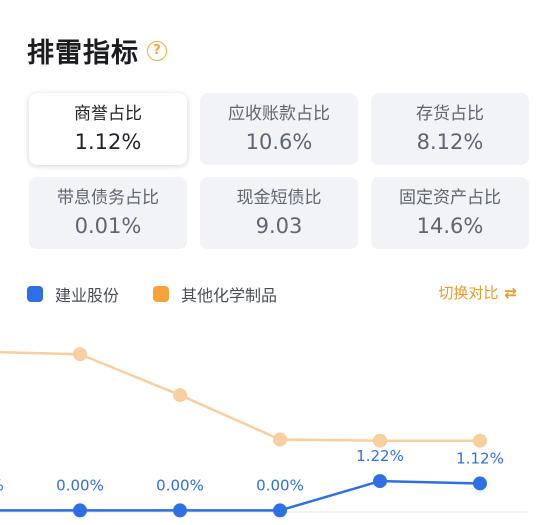 The height and width of the screenshot is (525, 553). Describe the element at coordinates (280, 485) in the screenshot. I see `data-label-0-3: 0.00%` at that location.